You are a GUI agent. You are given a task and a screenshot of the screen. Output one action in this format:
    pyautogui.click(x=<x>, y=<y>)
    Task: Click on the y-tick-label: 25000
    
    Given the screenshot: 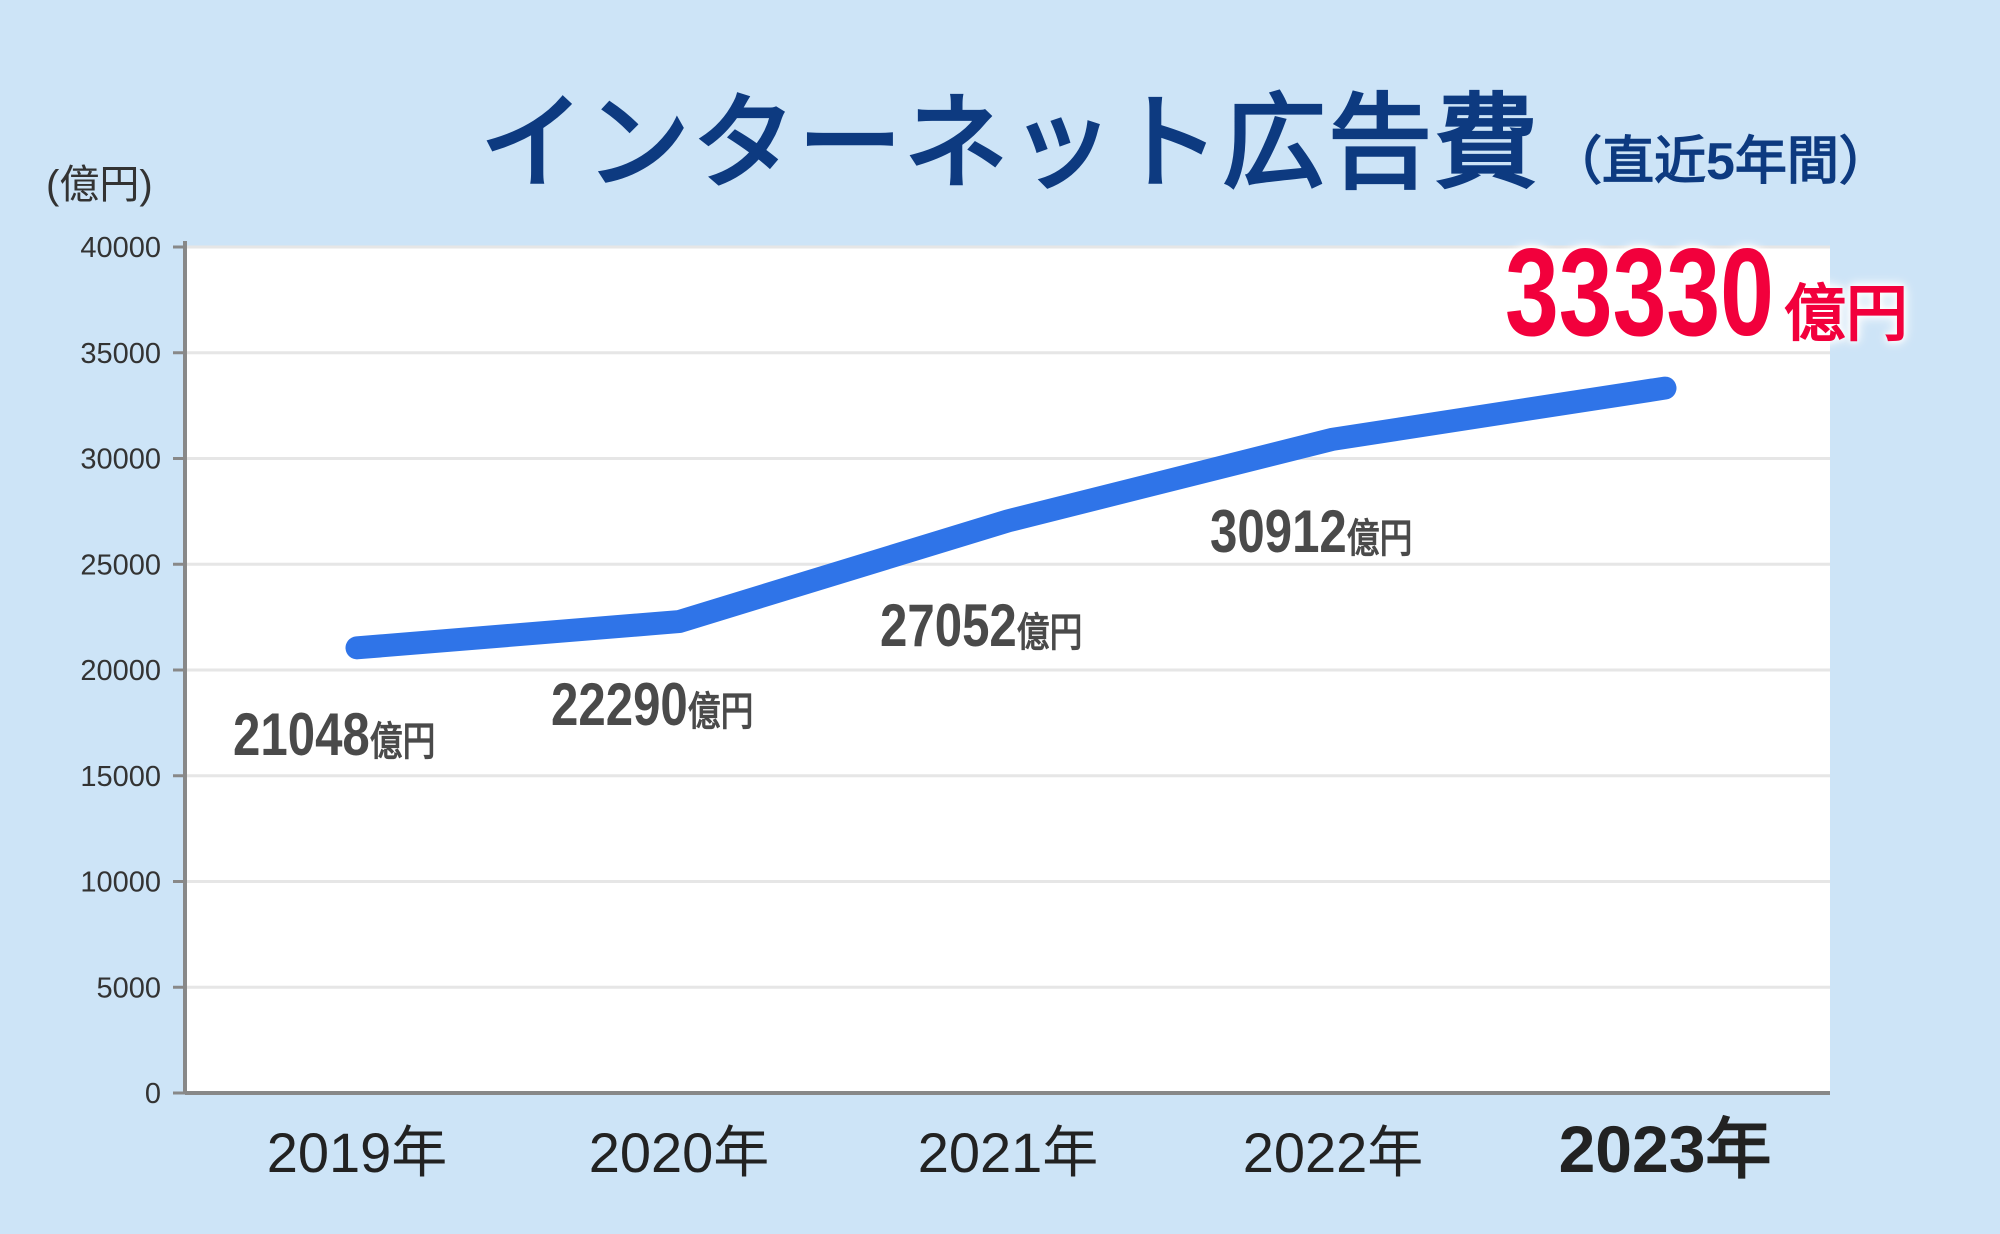 What is the action you would take?
    pyautogui.click(x=120, y=565)
    